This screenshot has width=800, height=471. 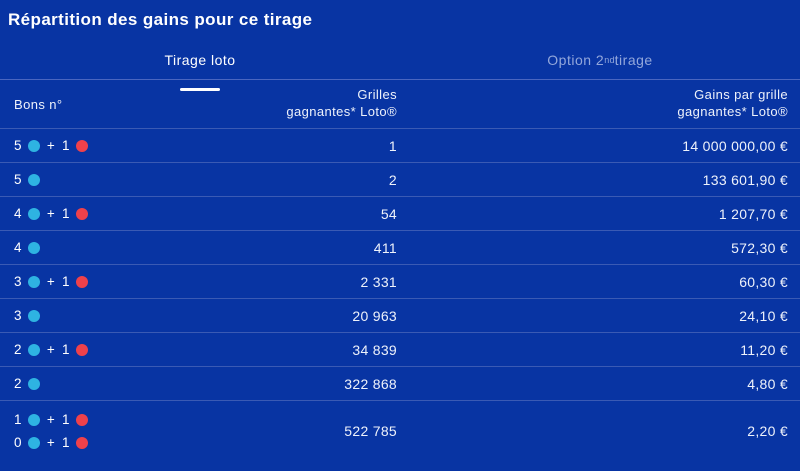 I want to click on page-title: Répartition des gains pour ce tirage, so click(x=160, y=19).